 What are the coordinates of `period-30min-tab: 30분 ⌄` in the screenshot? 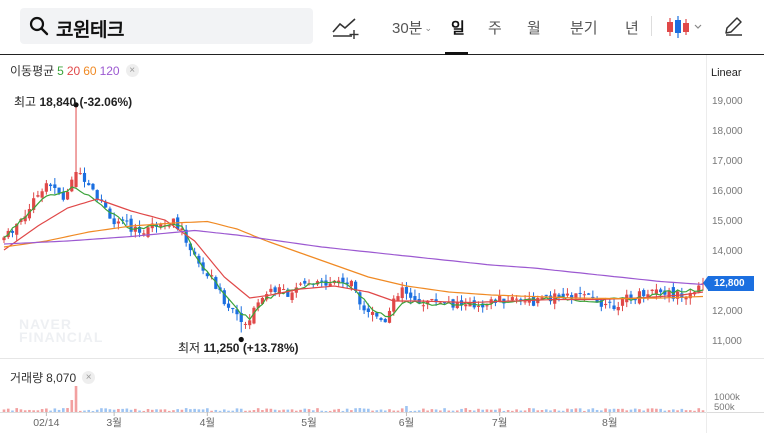 It's located at (412, 28).